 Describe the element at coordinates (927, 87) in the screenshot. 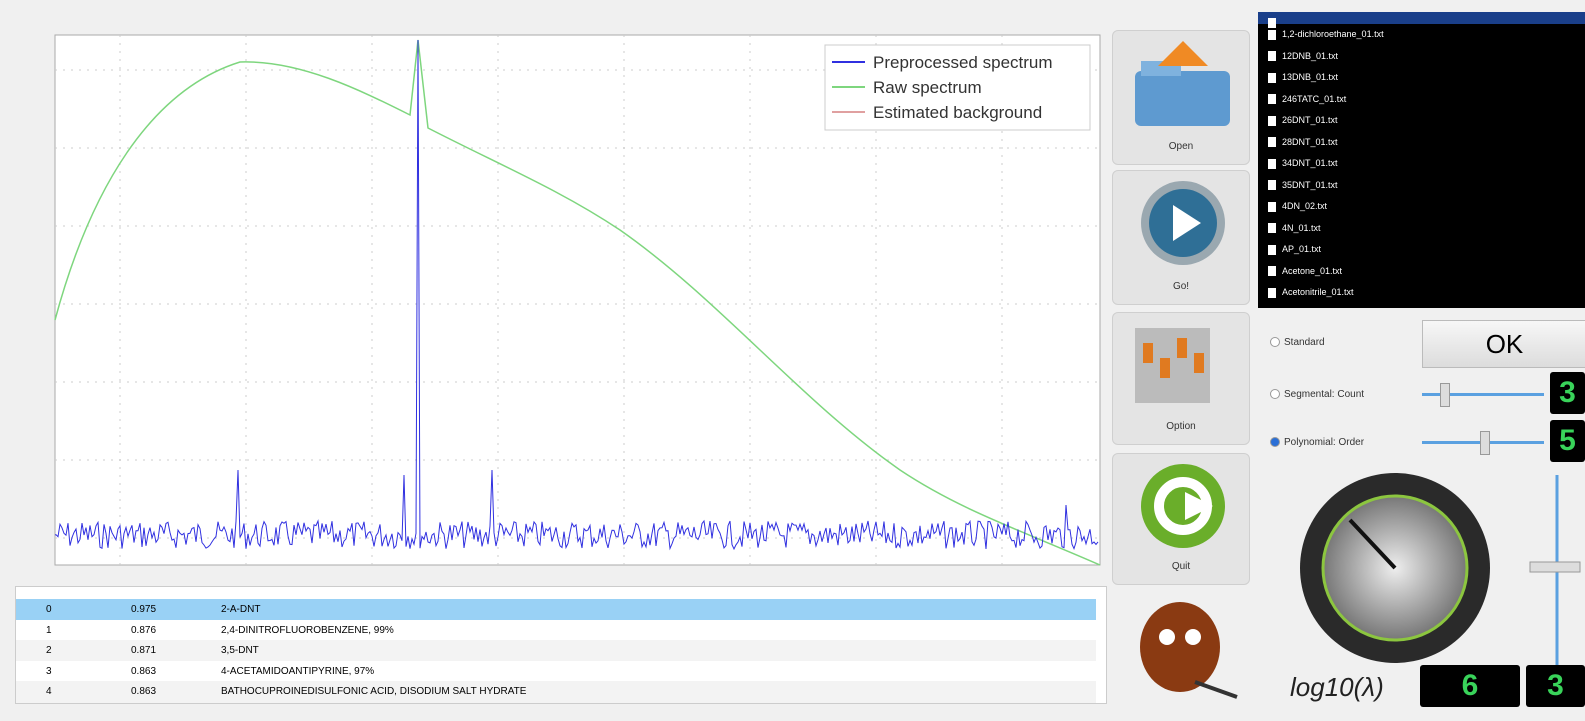

I see `legend-label: Raw spectrum` at that location.